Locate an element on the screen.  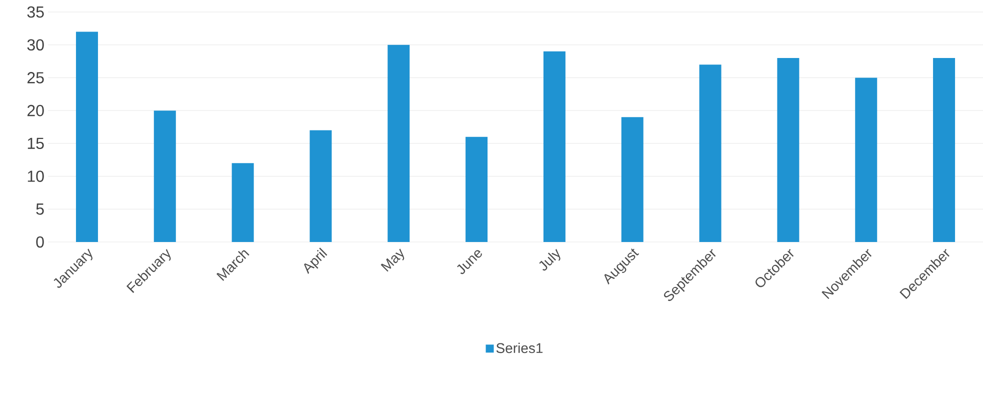
legend-label: Series1 is located at coordinates (519, 348).